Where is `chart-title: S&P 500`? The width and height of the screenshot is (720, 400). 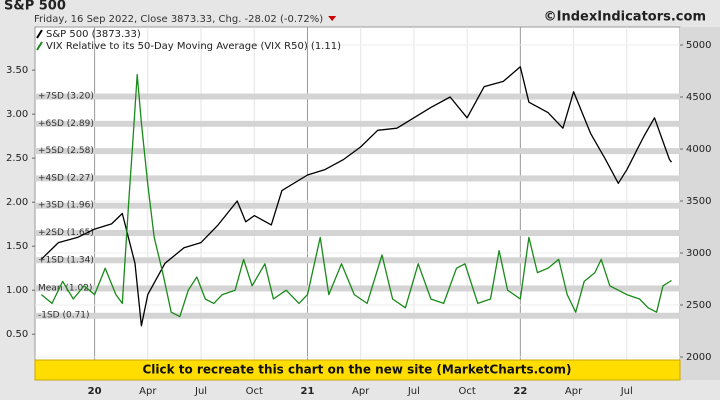 chart-title: S&P 500 is located at coordinates (35, 7).